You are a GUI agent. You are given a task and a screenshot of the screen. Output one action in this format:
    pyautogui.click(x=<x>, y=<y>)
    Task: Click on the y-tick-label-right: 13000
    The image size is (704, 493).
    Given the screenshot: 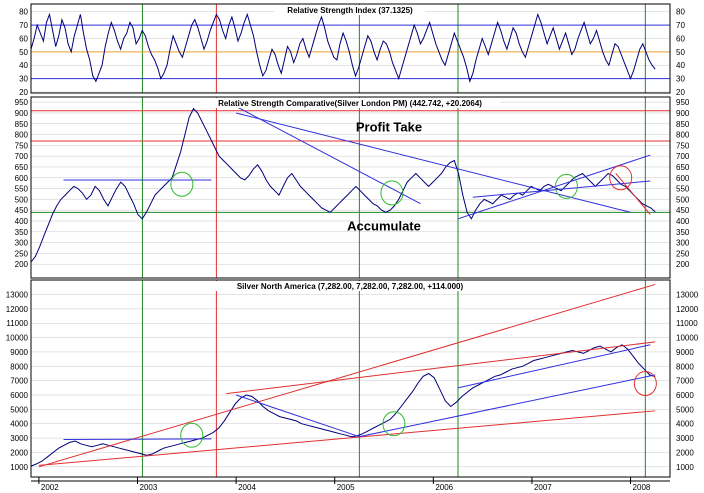 What is the action you would take?
    pyautogui.click(x=687, y=294)
    